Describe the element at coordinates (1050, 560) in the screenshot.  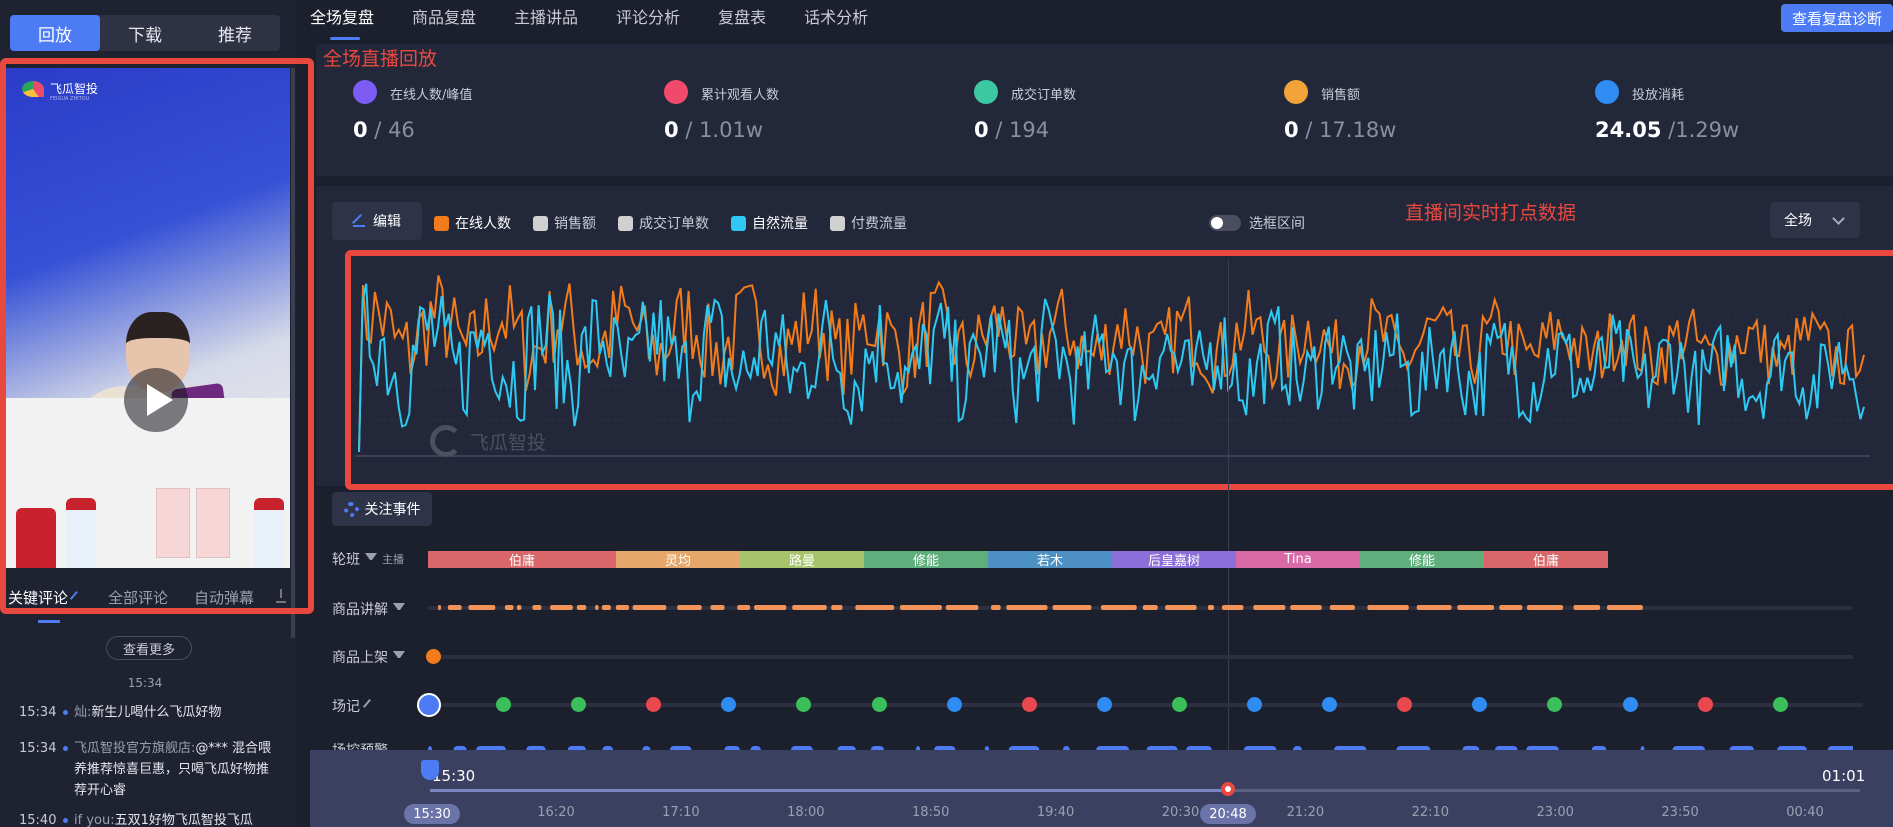
I see `shift-segment: 若木` at that location.